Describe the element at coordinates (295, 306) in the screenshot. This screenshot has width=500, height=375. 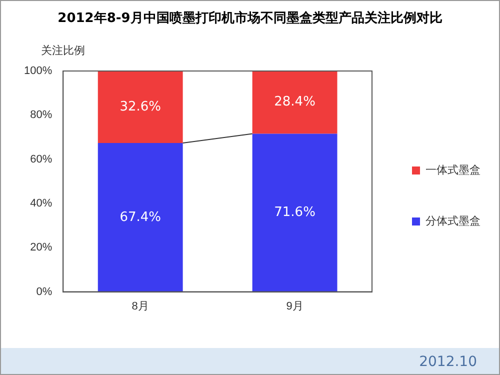
I see `x-tick-label: 9月` at that location.